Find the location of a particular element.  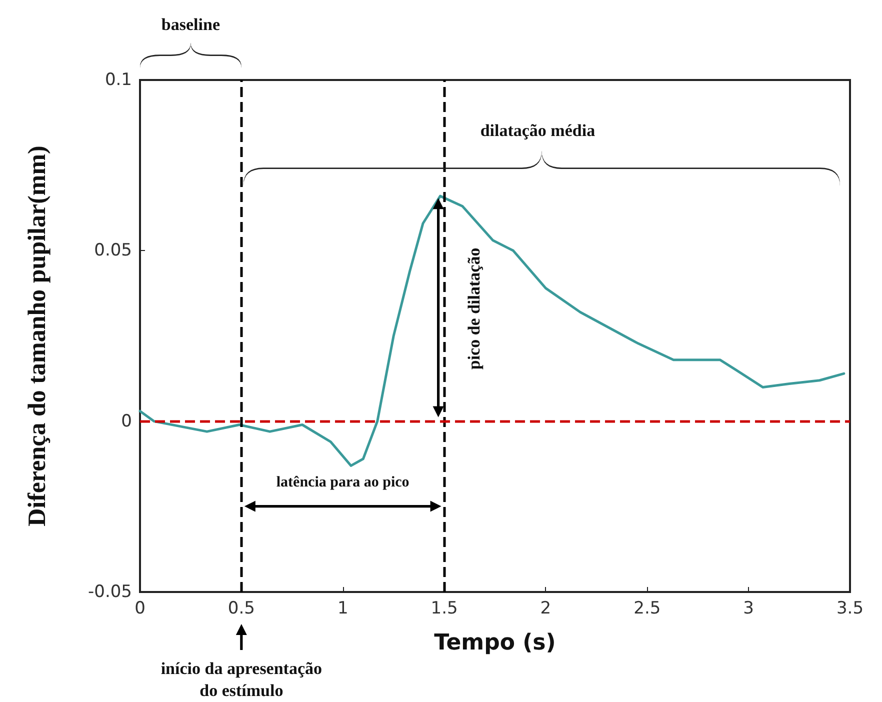

text: início da apresentação do estímulo is located at coordinates (241, 679).